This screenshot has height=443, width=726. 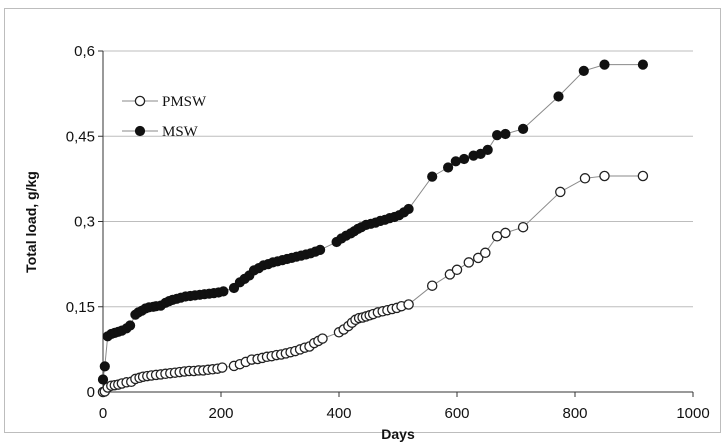 What do you see at coordinates (338, 413) in the screenshot?
I see `x-tick-label: 400` at bounding box center [338, 413].